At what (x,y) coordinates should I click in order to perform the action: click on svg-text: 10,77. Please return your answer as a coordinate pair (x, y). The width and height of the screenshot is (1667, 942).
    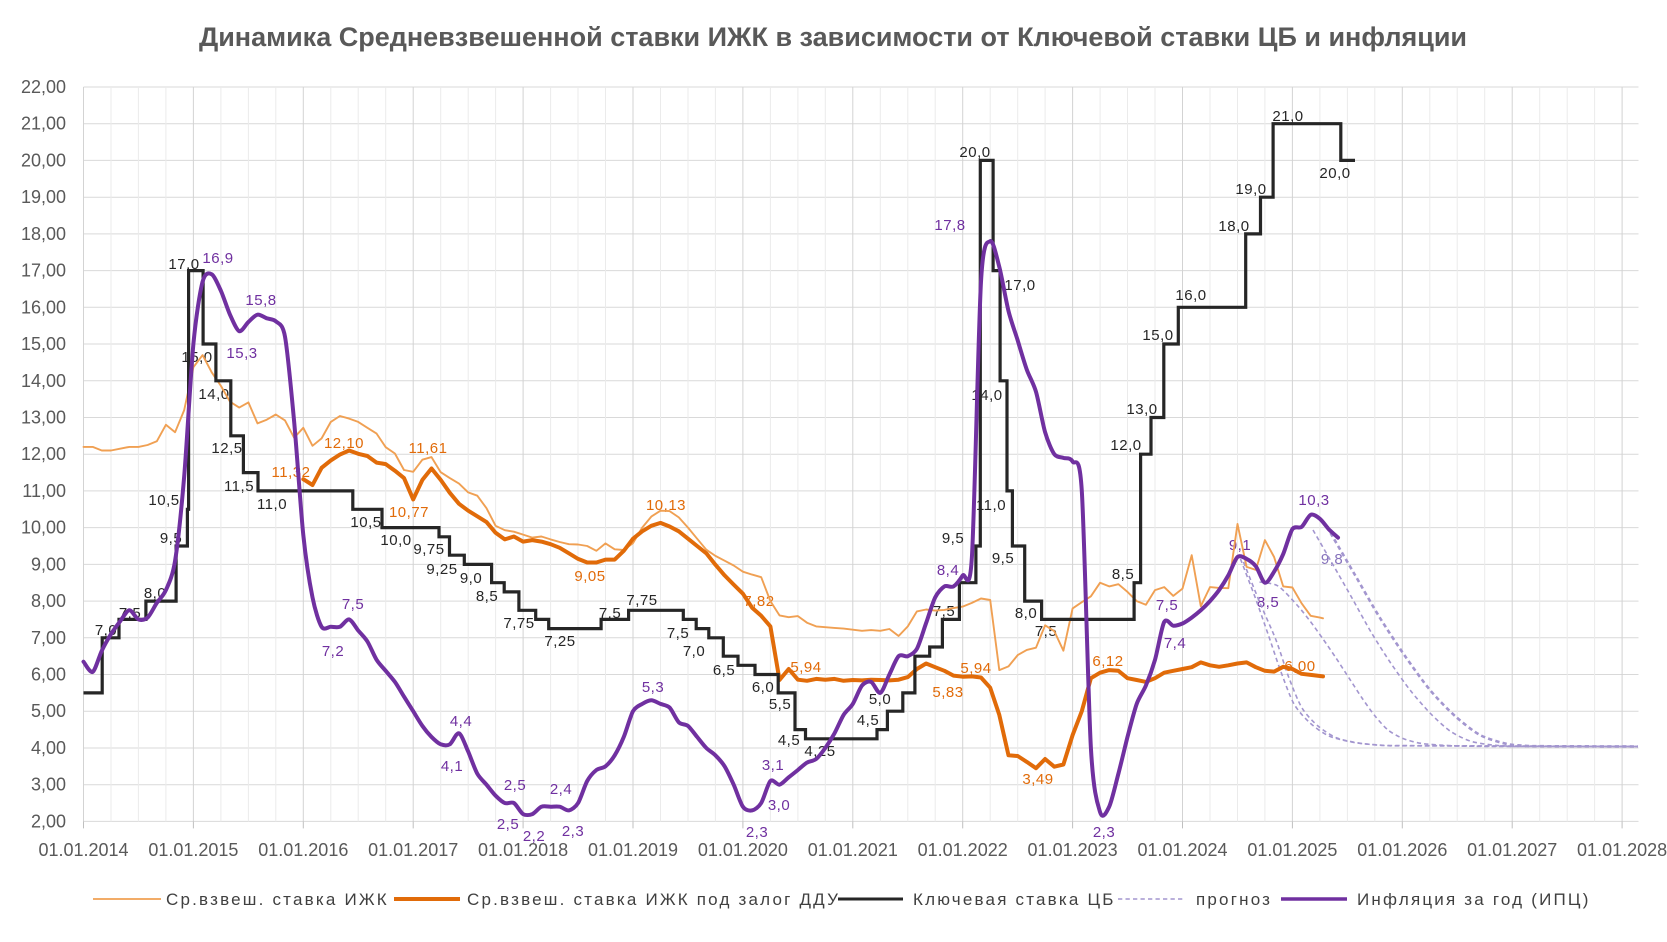
    Looking at the image, I should click on (409, 512).